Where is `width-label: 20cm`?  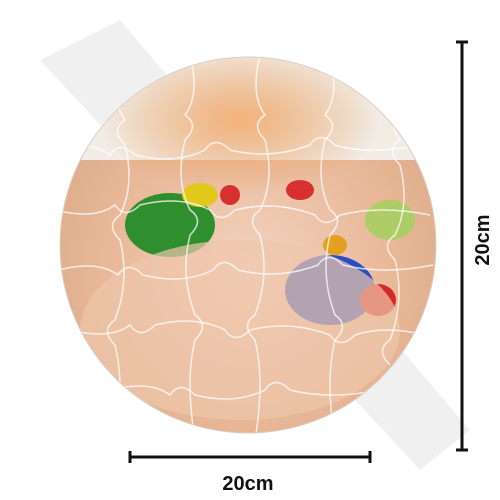
width-label: 20cm is located at coordinates (247, 484).